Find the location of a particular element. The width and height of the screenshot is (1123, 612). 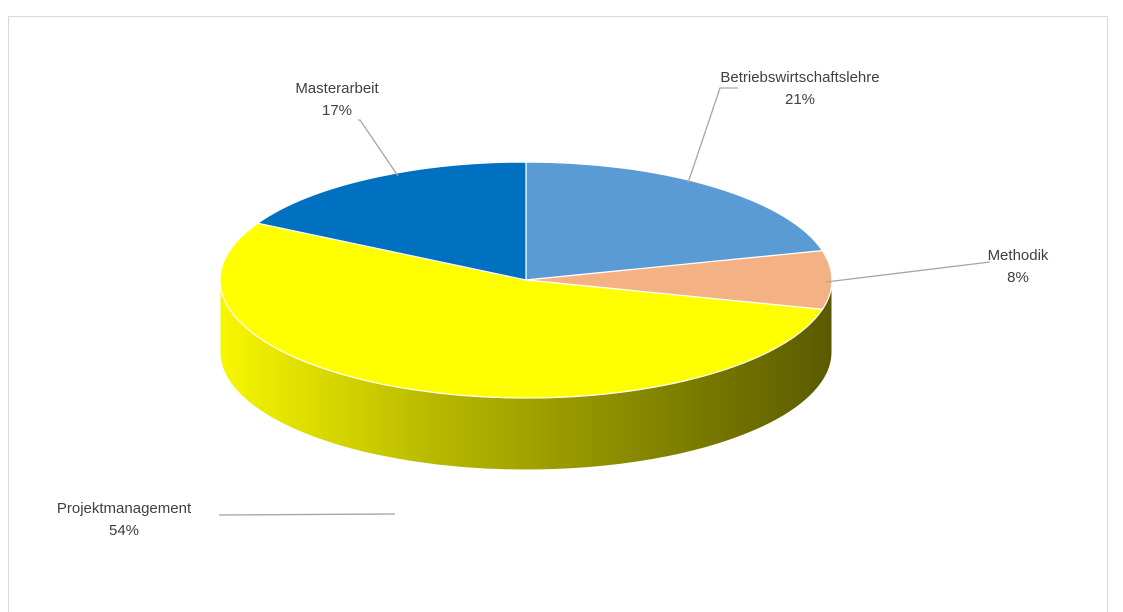

leader-line-masterarbeit is located at coordinates (378, 148).